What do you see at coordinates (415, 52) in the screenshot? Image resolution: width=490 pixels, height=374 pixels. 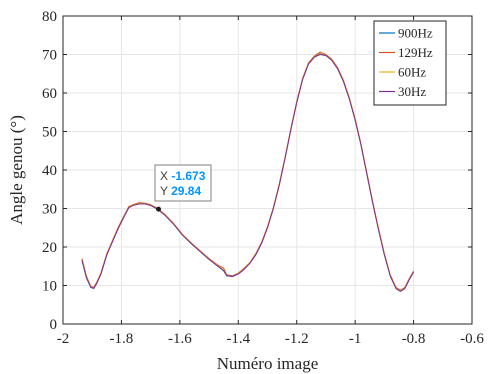 I see `legend-label-129hz: 129Hz` at bounding box center [415, 52].